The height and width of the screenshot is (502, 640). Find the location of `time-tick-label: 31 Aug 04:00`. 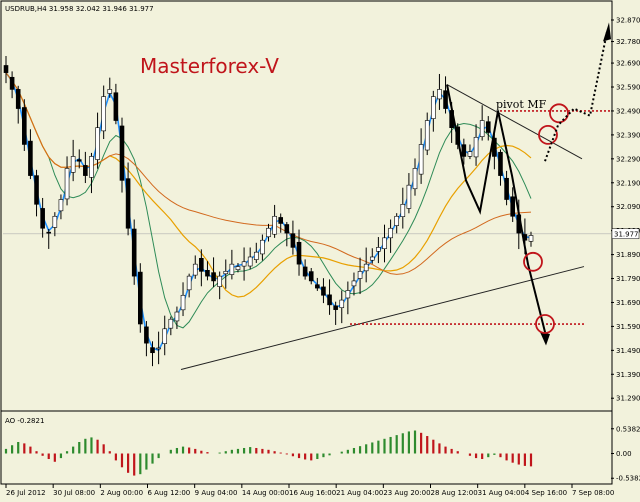

time-tick-label: 31 Aug 04:00 is located at coordinates (501, 493).